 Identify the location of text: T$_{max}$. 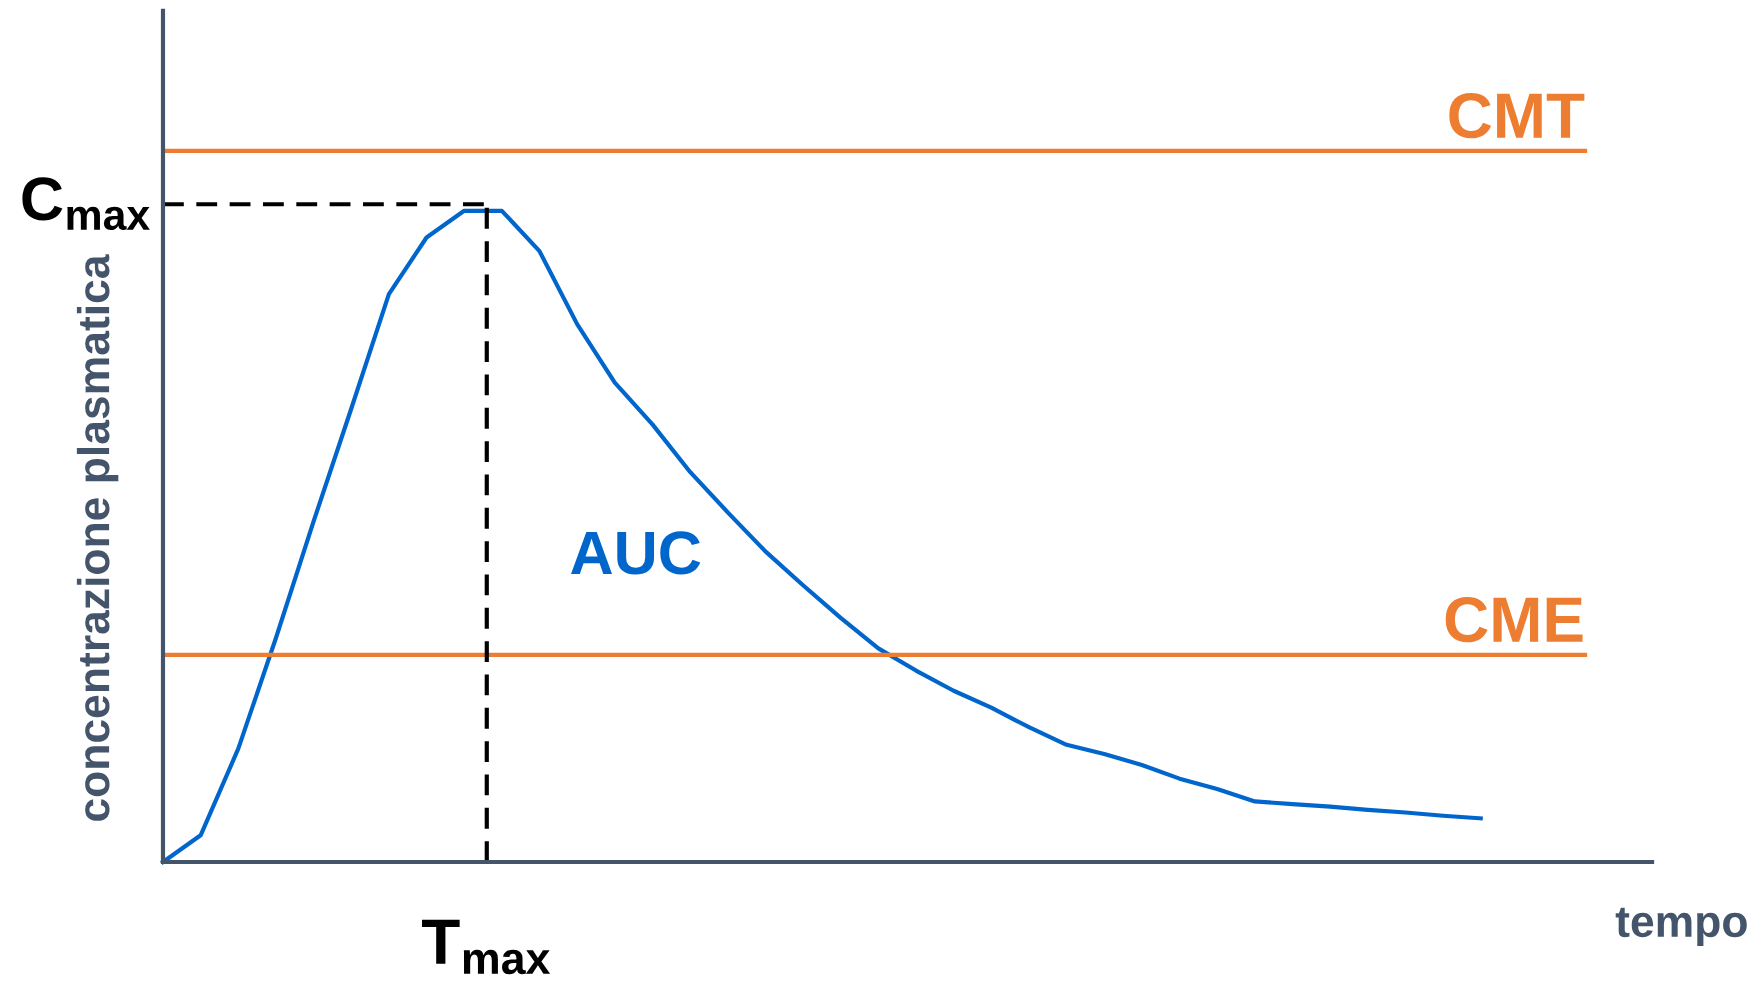
(486, 947).